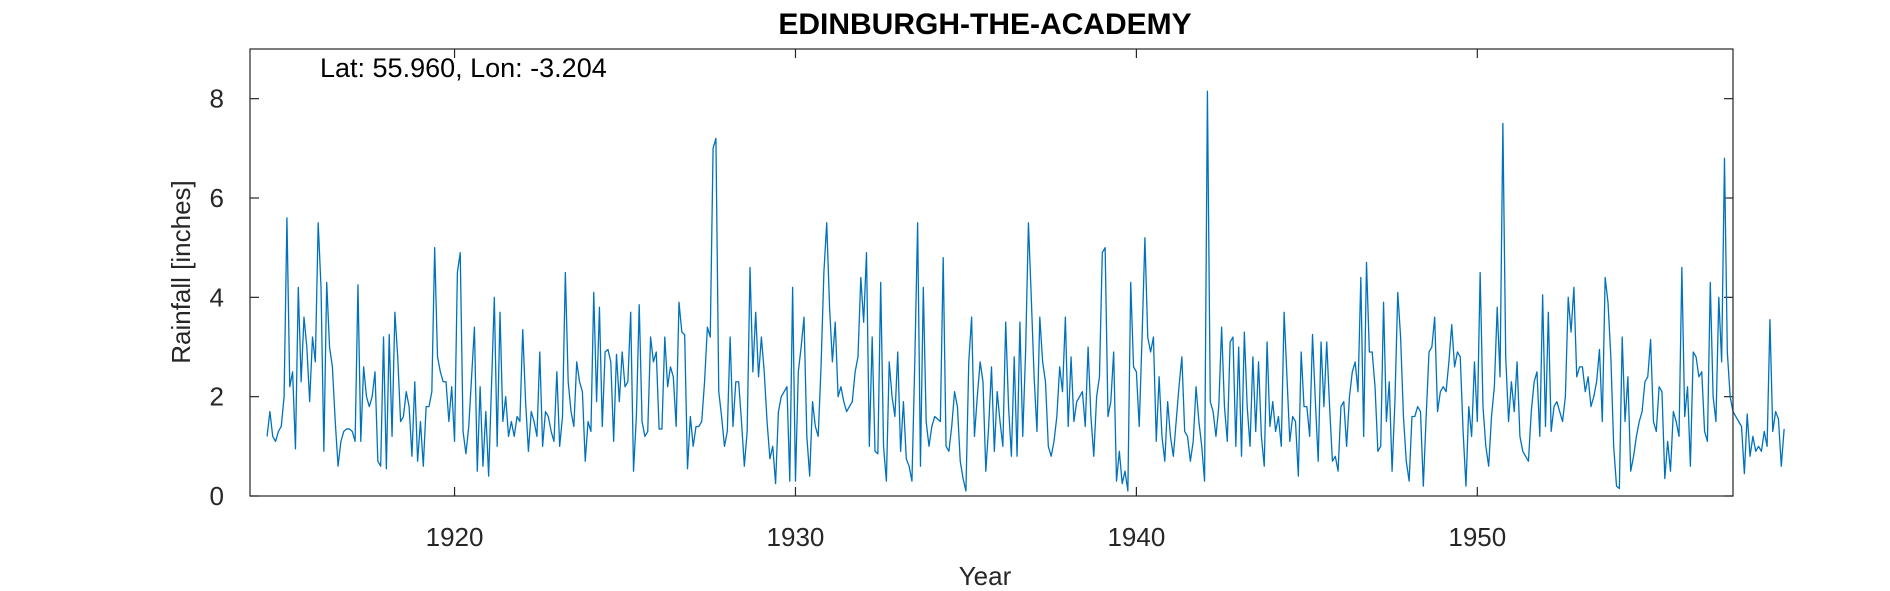  I want to click on y-tick-label: 6, so click(217, 198).